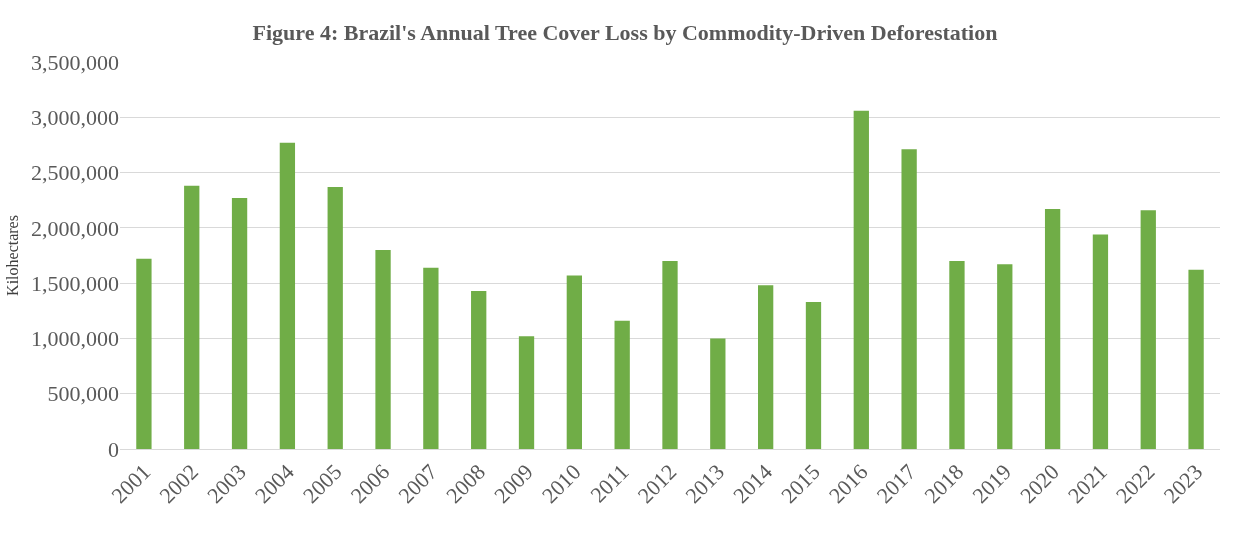 This screenshot has height=539, width=1250. Describe the element at coordinates (12, 255) in the screenshot. I see `y-axis-title: Kilohectares` at that location.